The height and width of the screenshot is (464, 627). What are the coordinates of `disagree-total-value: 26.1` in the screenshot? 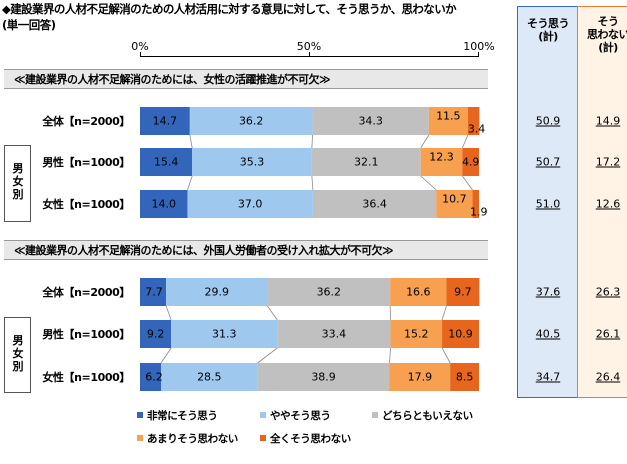 It's located at (608, 334).